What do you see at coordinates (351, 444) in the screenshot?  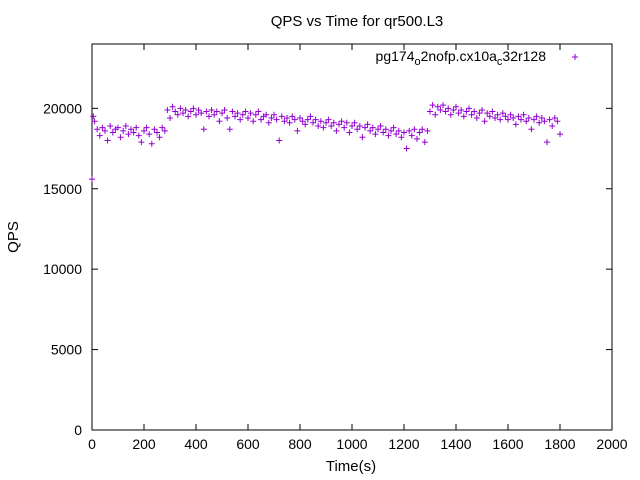 I see `x-tick-label: 1000` at bounding box center [351, 444].